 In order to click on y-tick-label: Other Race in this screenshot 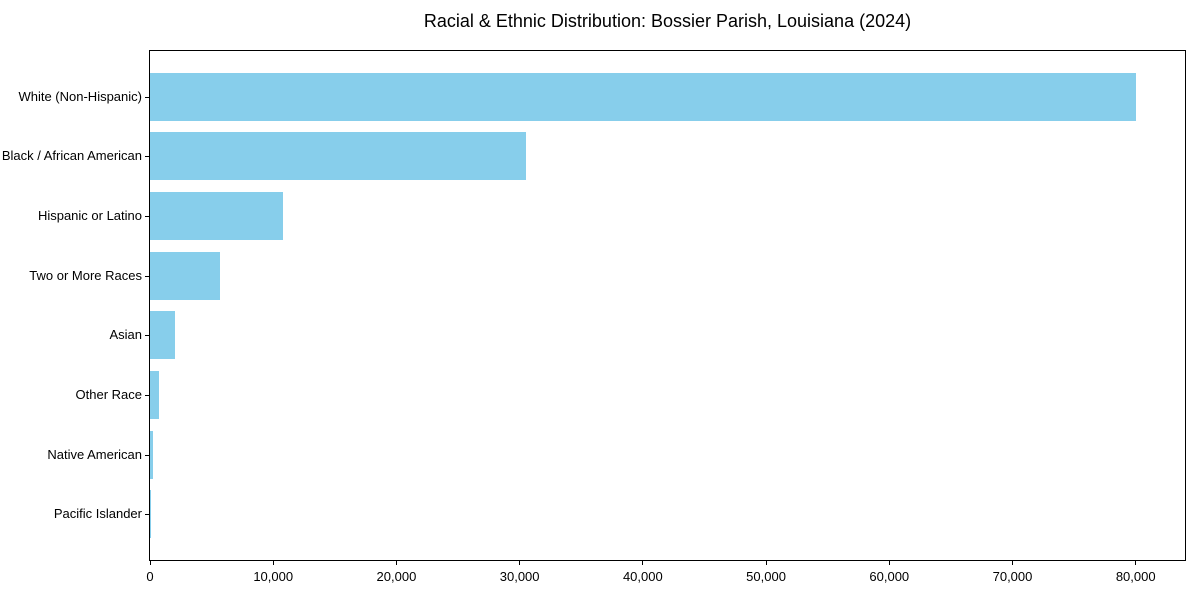, I will do `click(108, 394)`.